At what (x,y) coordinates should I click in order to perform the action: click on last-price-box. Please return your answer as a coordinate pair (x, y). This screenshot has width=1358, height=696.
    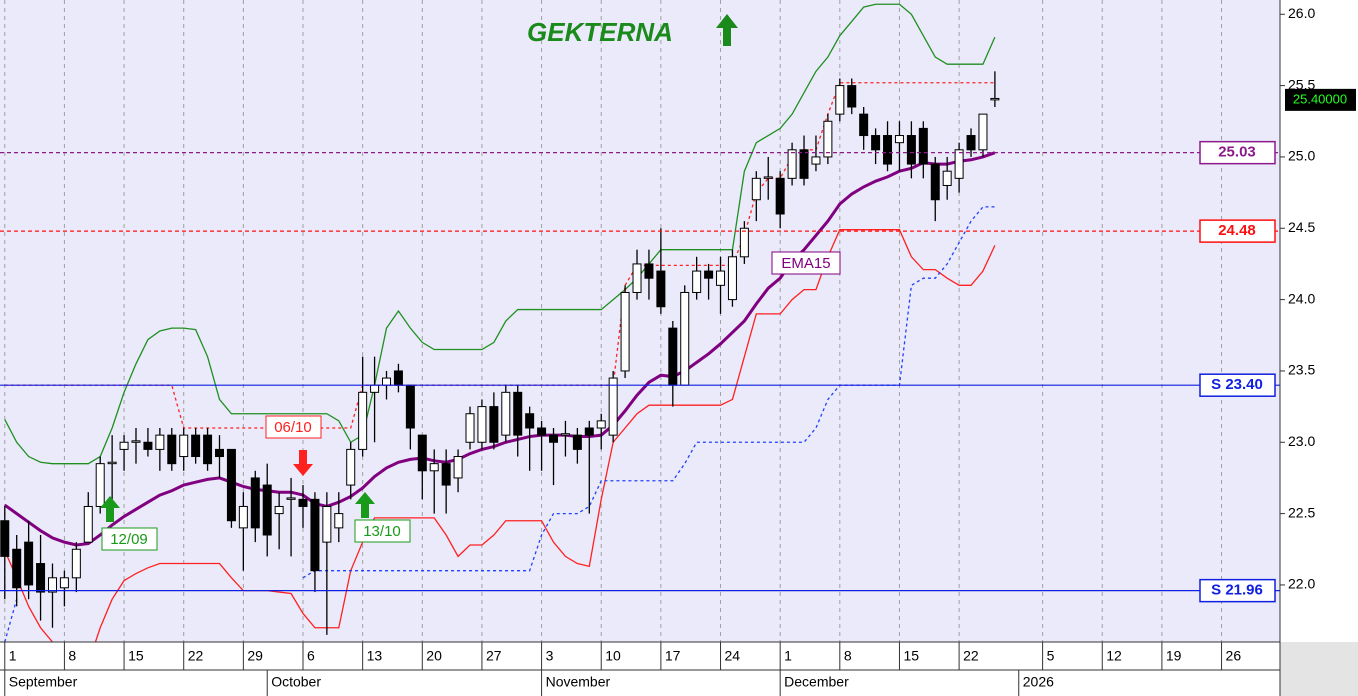
    Looking at the image, I should click on (1320, 99).